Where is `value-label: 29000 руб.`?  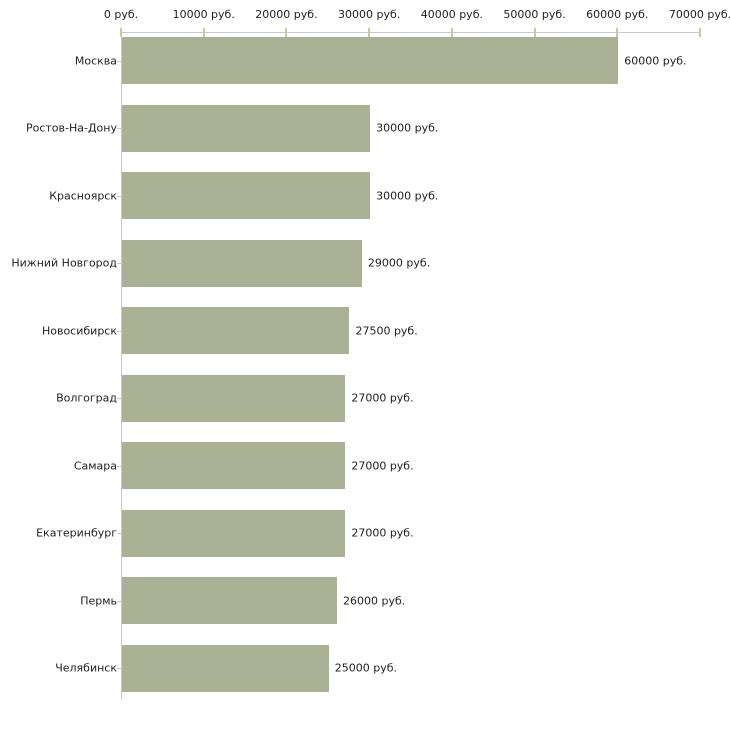 value-label: 29000 руб. is located at coordinates (399, 263).